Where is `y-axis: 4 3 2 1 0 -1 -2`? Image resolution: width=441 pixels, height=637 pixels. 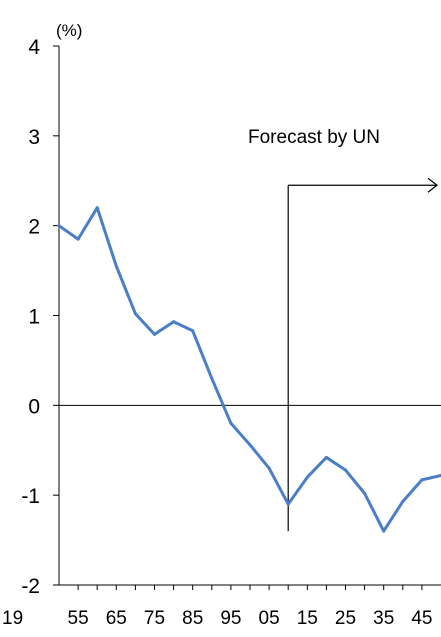 y-axis: 4 3 2 1 0 -1 -2 is located at coordinates (40, 317).